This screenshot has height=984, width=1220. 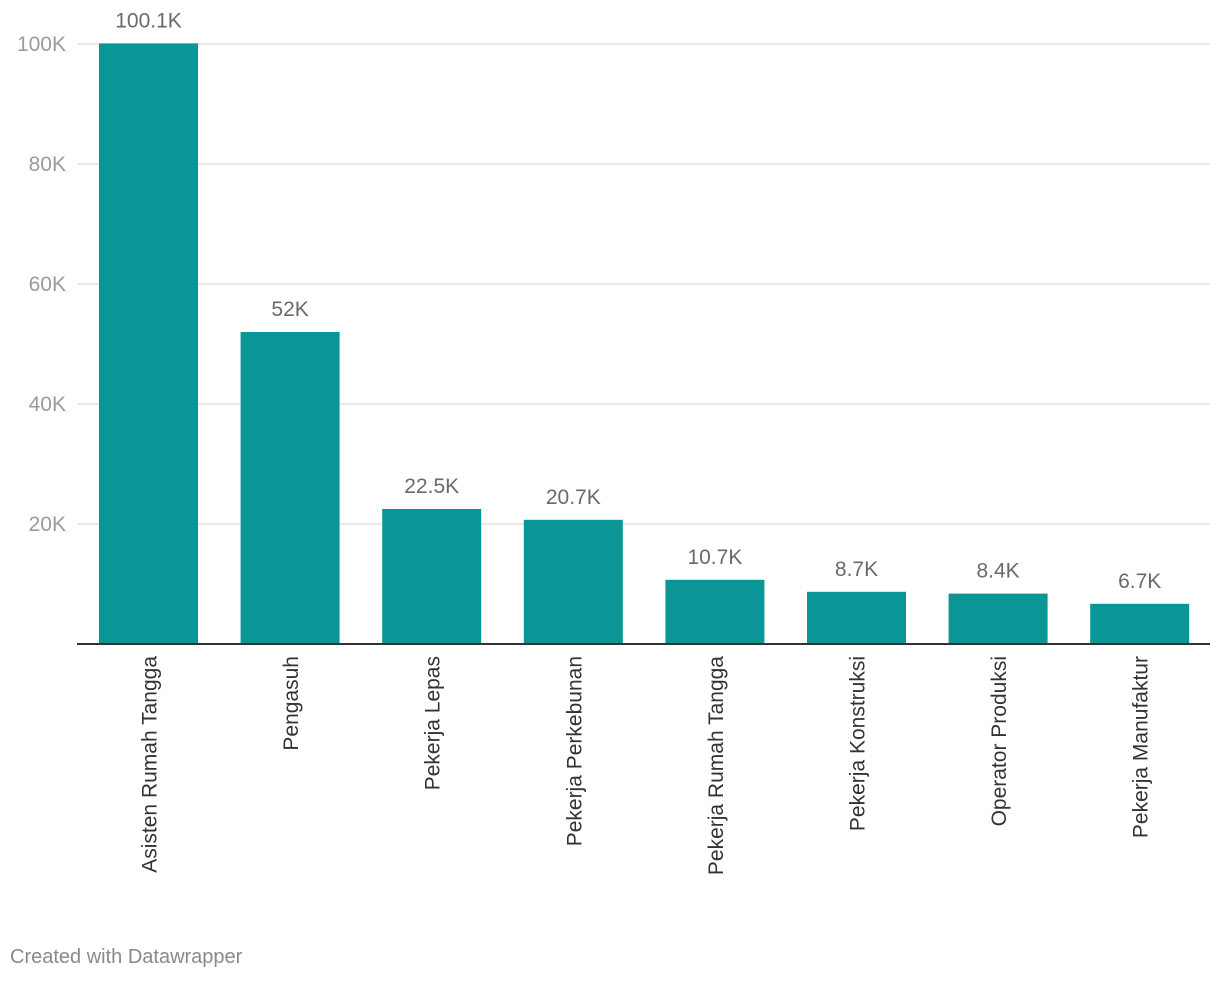 I want to click on data-label: 8.7K, so click(x=856, y=569).